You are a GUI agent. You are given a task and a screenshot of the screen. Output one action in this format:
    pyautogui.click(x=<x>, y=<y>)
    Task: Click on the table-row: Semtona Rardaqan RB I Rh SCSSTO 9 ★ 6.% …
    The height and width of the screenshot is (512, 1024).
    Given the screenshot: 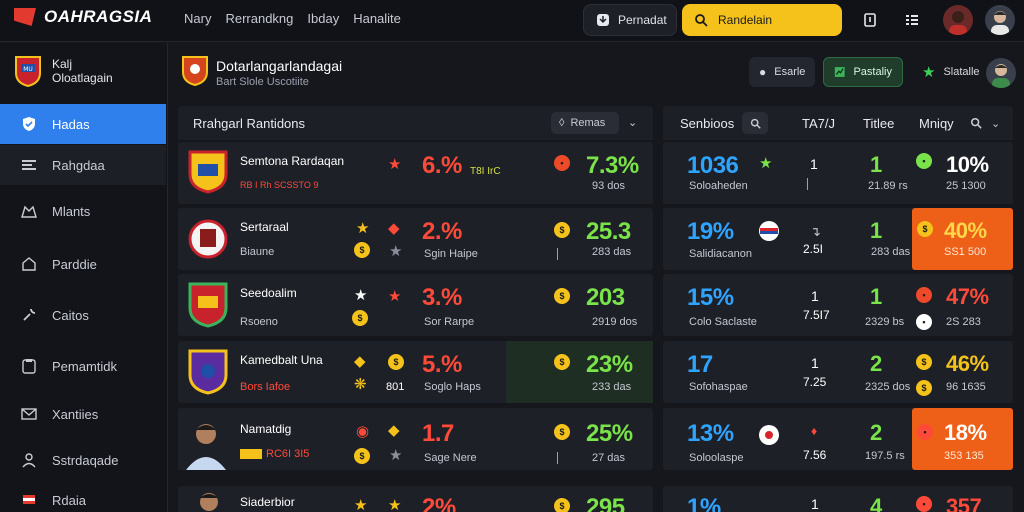 What is the action you would take?
    pyautogui.click(x=415, y=173)
    